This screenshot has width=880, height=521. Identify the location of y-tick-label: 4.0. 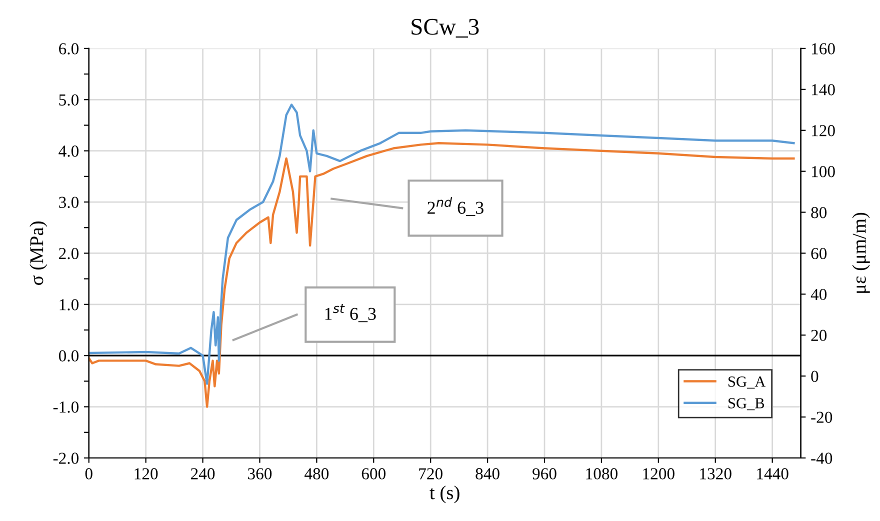
(68, 151).